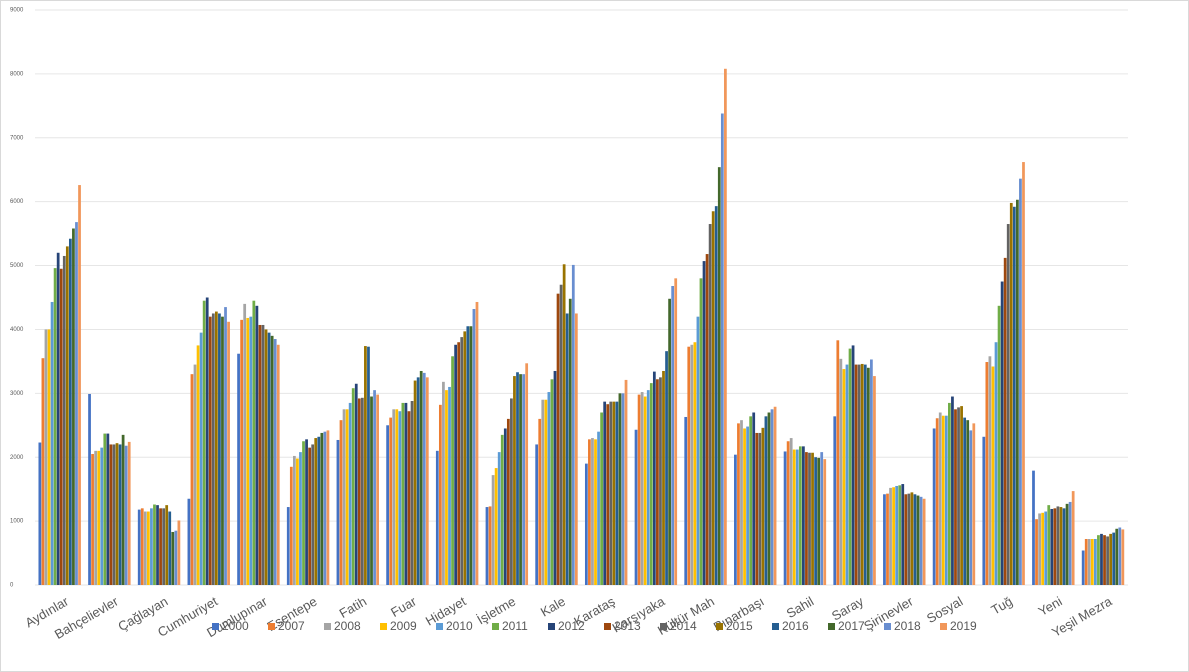  Describe the element at coordinates (347, 626) in the screenshot. I see `legend-label: 2008` at that location.